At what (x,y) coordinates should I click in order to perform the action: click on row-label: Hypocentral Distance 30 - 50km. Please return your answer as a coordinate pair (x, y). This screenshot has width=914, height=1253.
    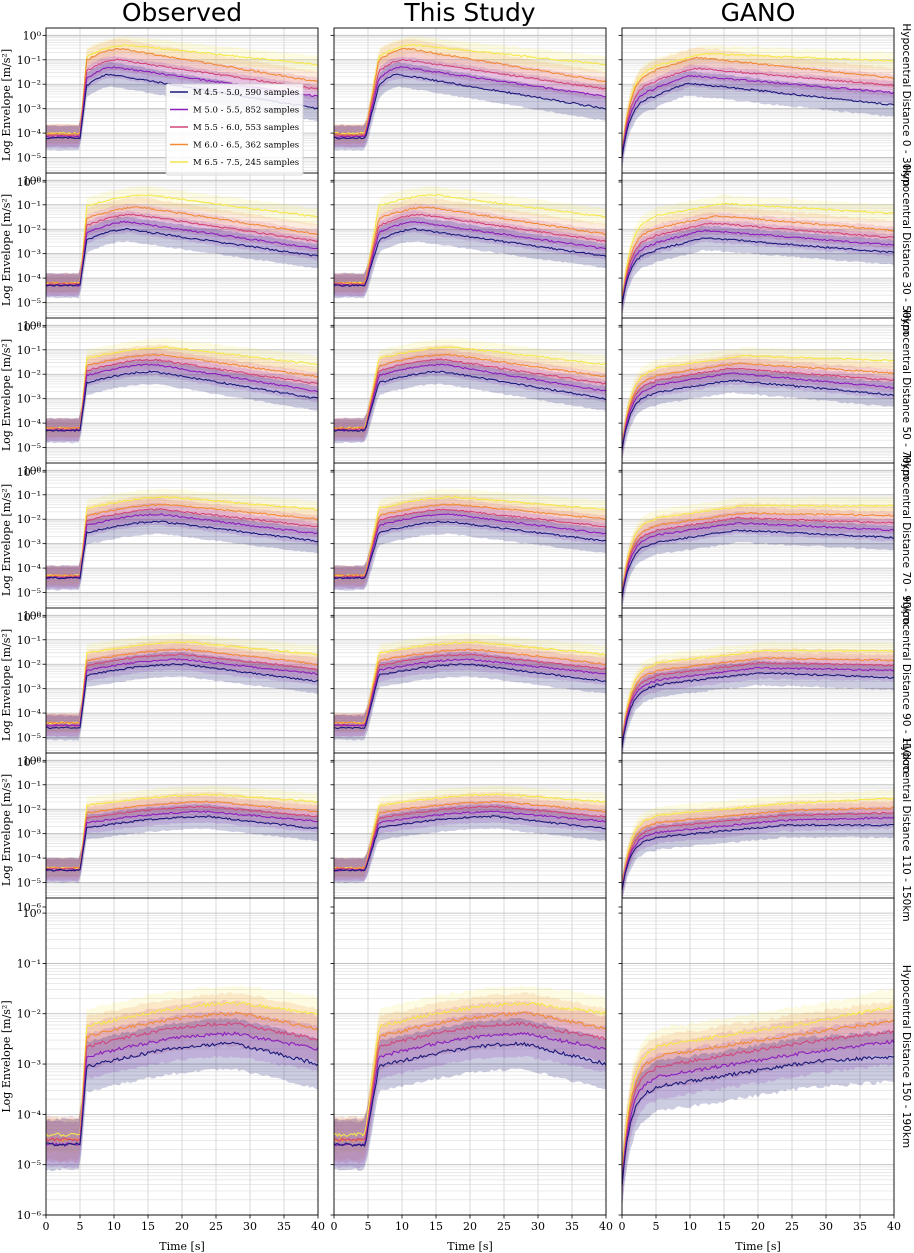
    Looking at the image, I should click on (906, 250).